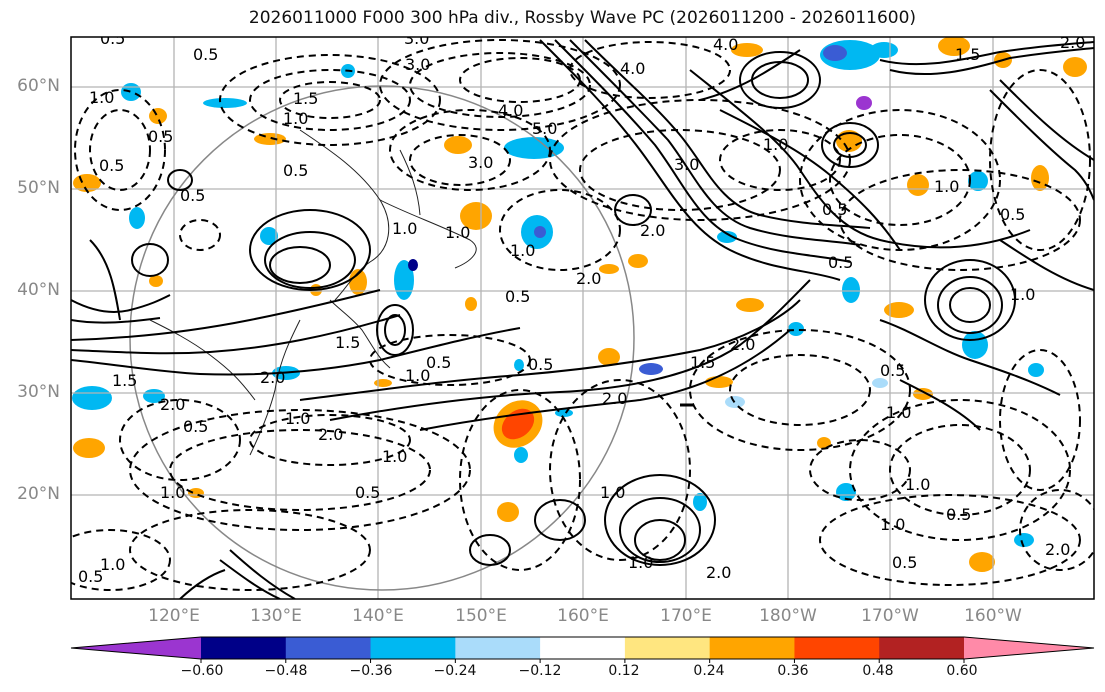 This screenshot has height=692, width=1105. What do you see at coordinates (276, 616) in the screenshot?
I see `lon-label: 130°E` at bounding box center [276, 616].